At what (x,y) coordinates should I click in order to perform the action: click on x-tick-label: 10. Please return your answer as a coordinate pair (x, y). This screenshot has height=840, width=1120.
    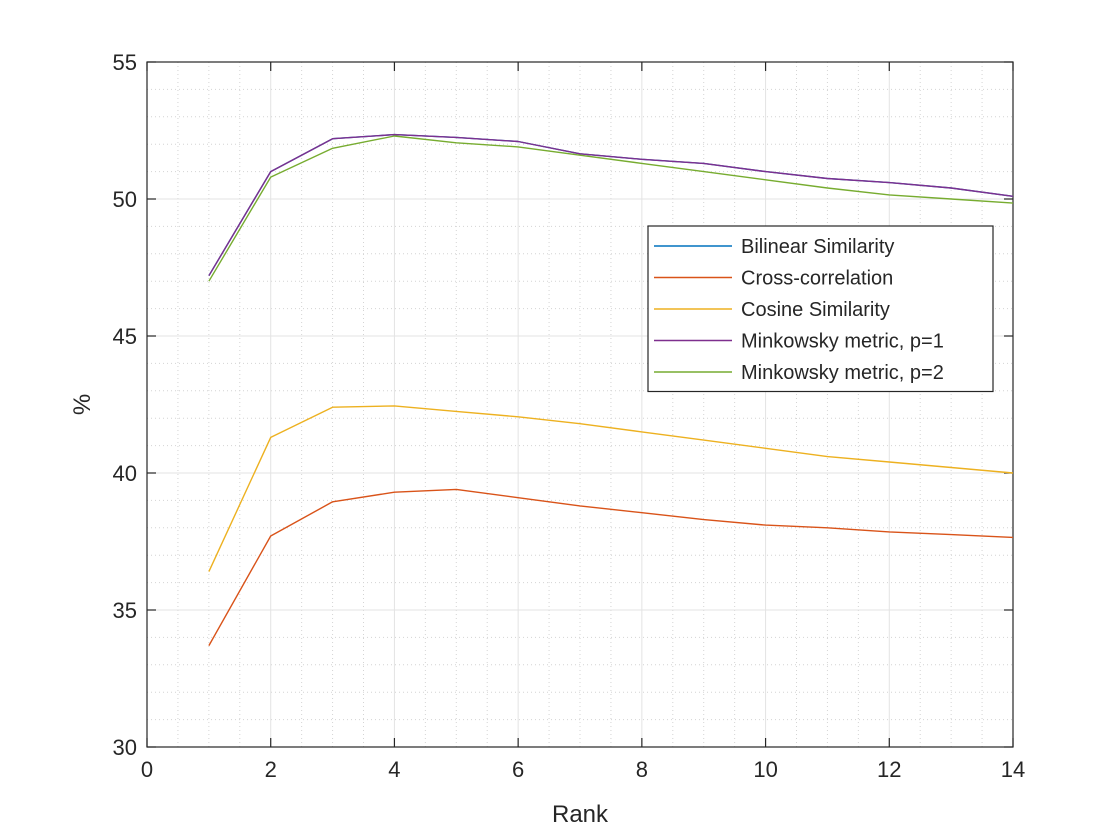
    Looking at the image, I should click on (765, 769).